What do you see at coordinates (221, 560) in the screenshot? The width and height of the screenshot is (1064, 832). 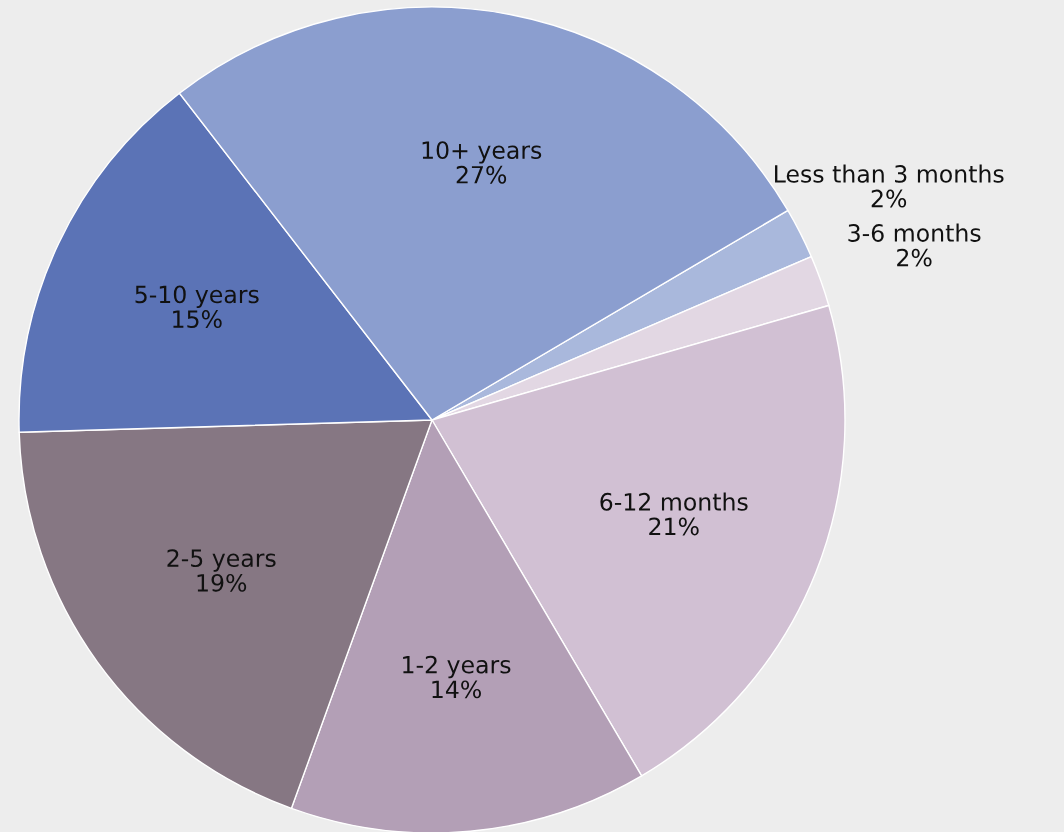 I see `slice-label: 2-5 years` at bounding box center [221, 560].